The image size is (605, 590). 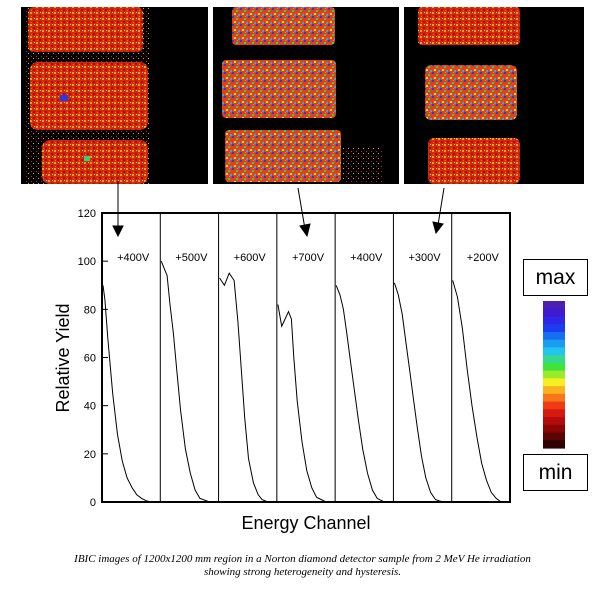 I want to click on scale-min-label: min, so click(x=555, y=472).